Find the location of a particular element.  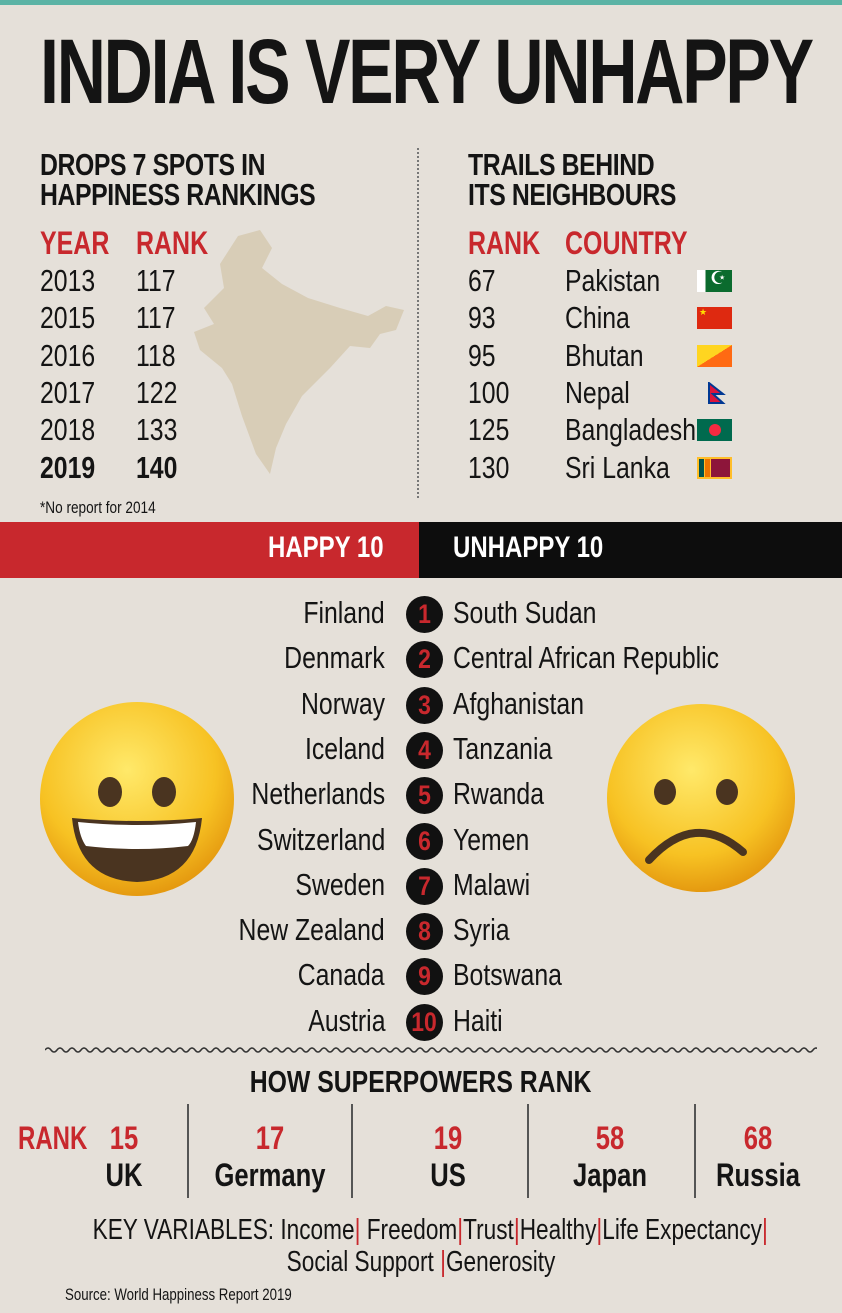

year-cell: 2016 is located at coordinates (68, 355).